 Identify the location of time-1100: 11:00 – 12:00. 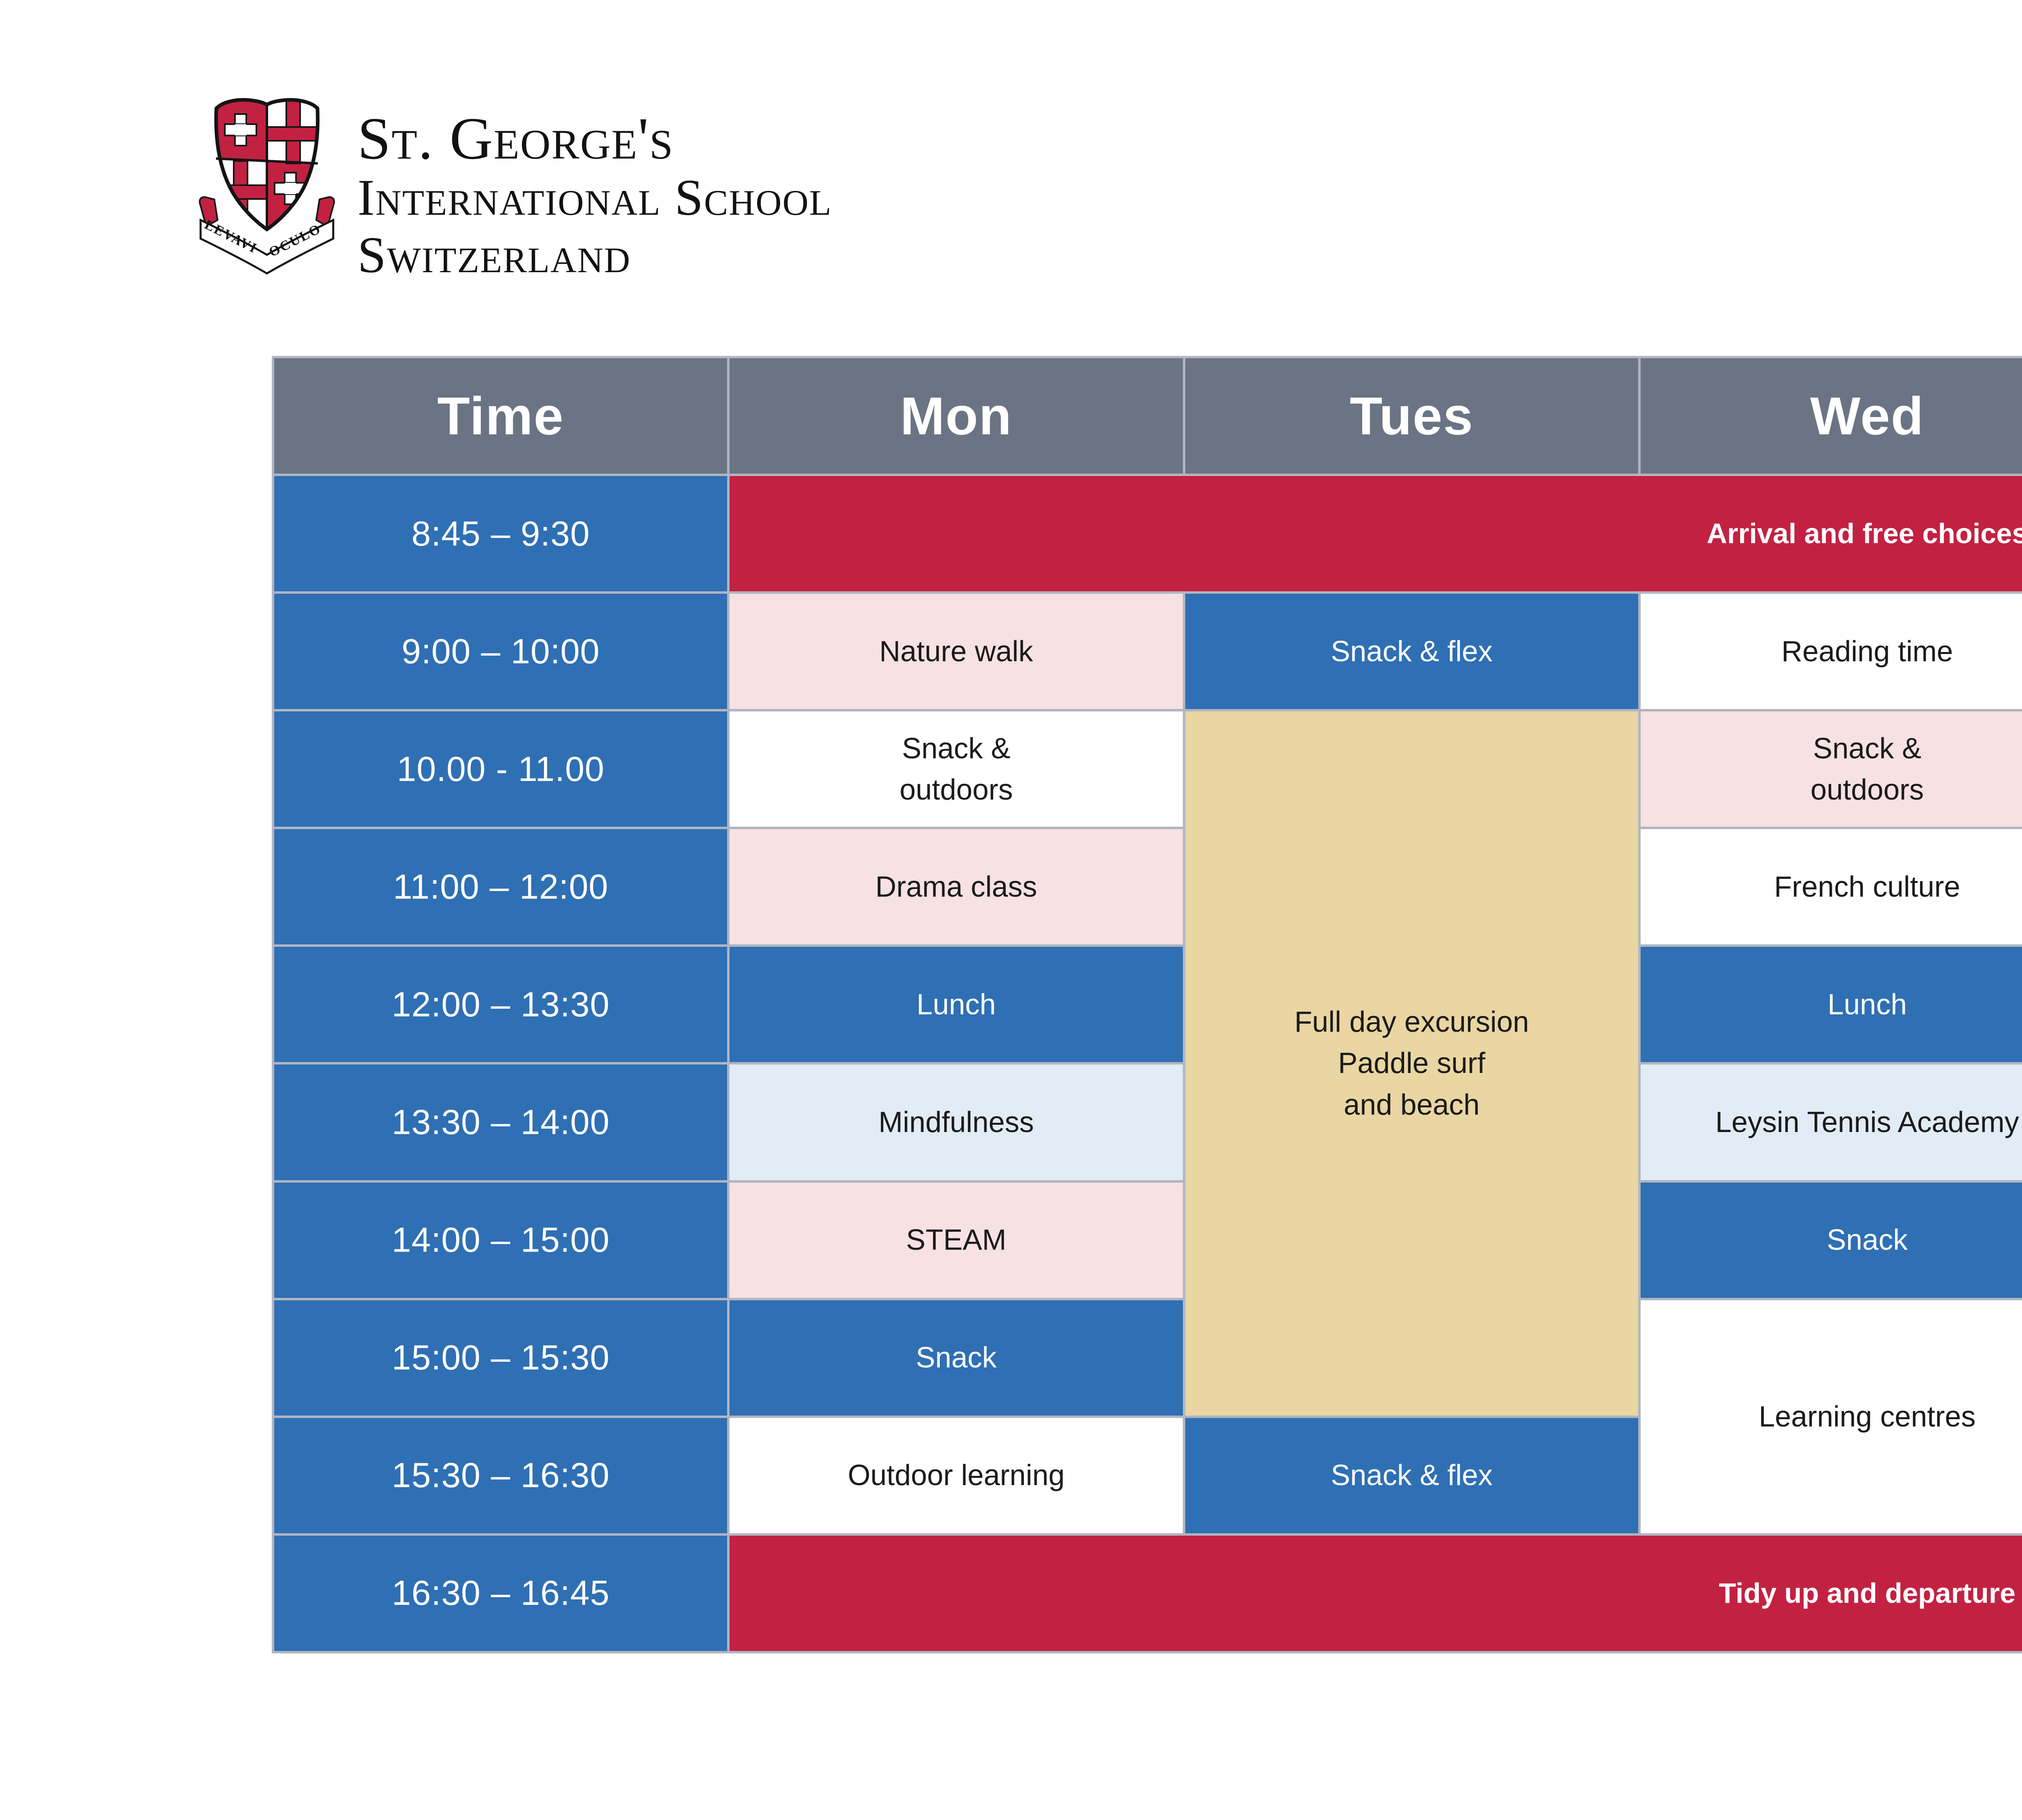
(501, 887).